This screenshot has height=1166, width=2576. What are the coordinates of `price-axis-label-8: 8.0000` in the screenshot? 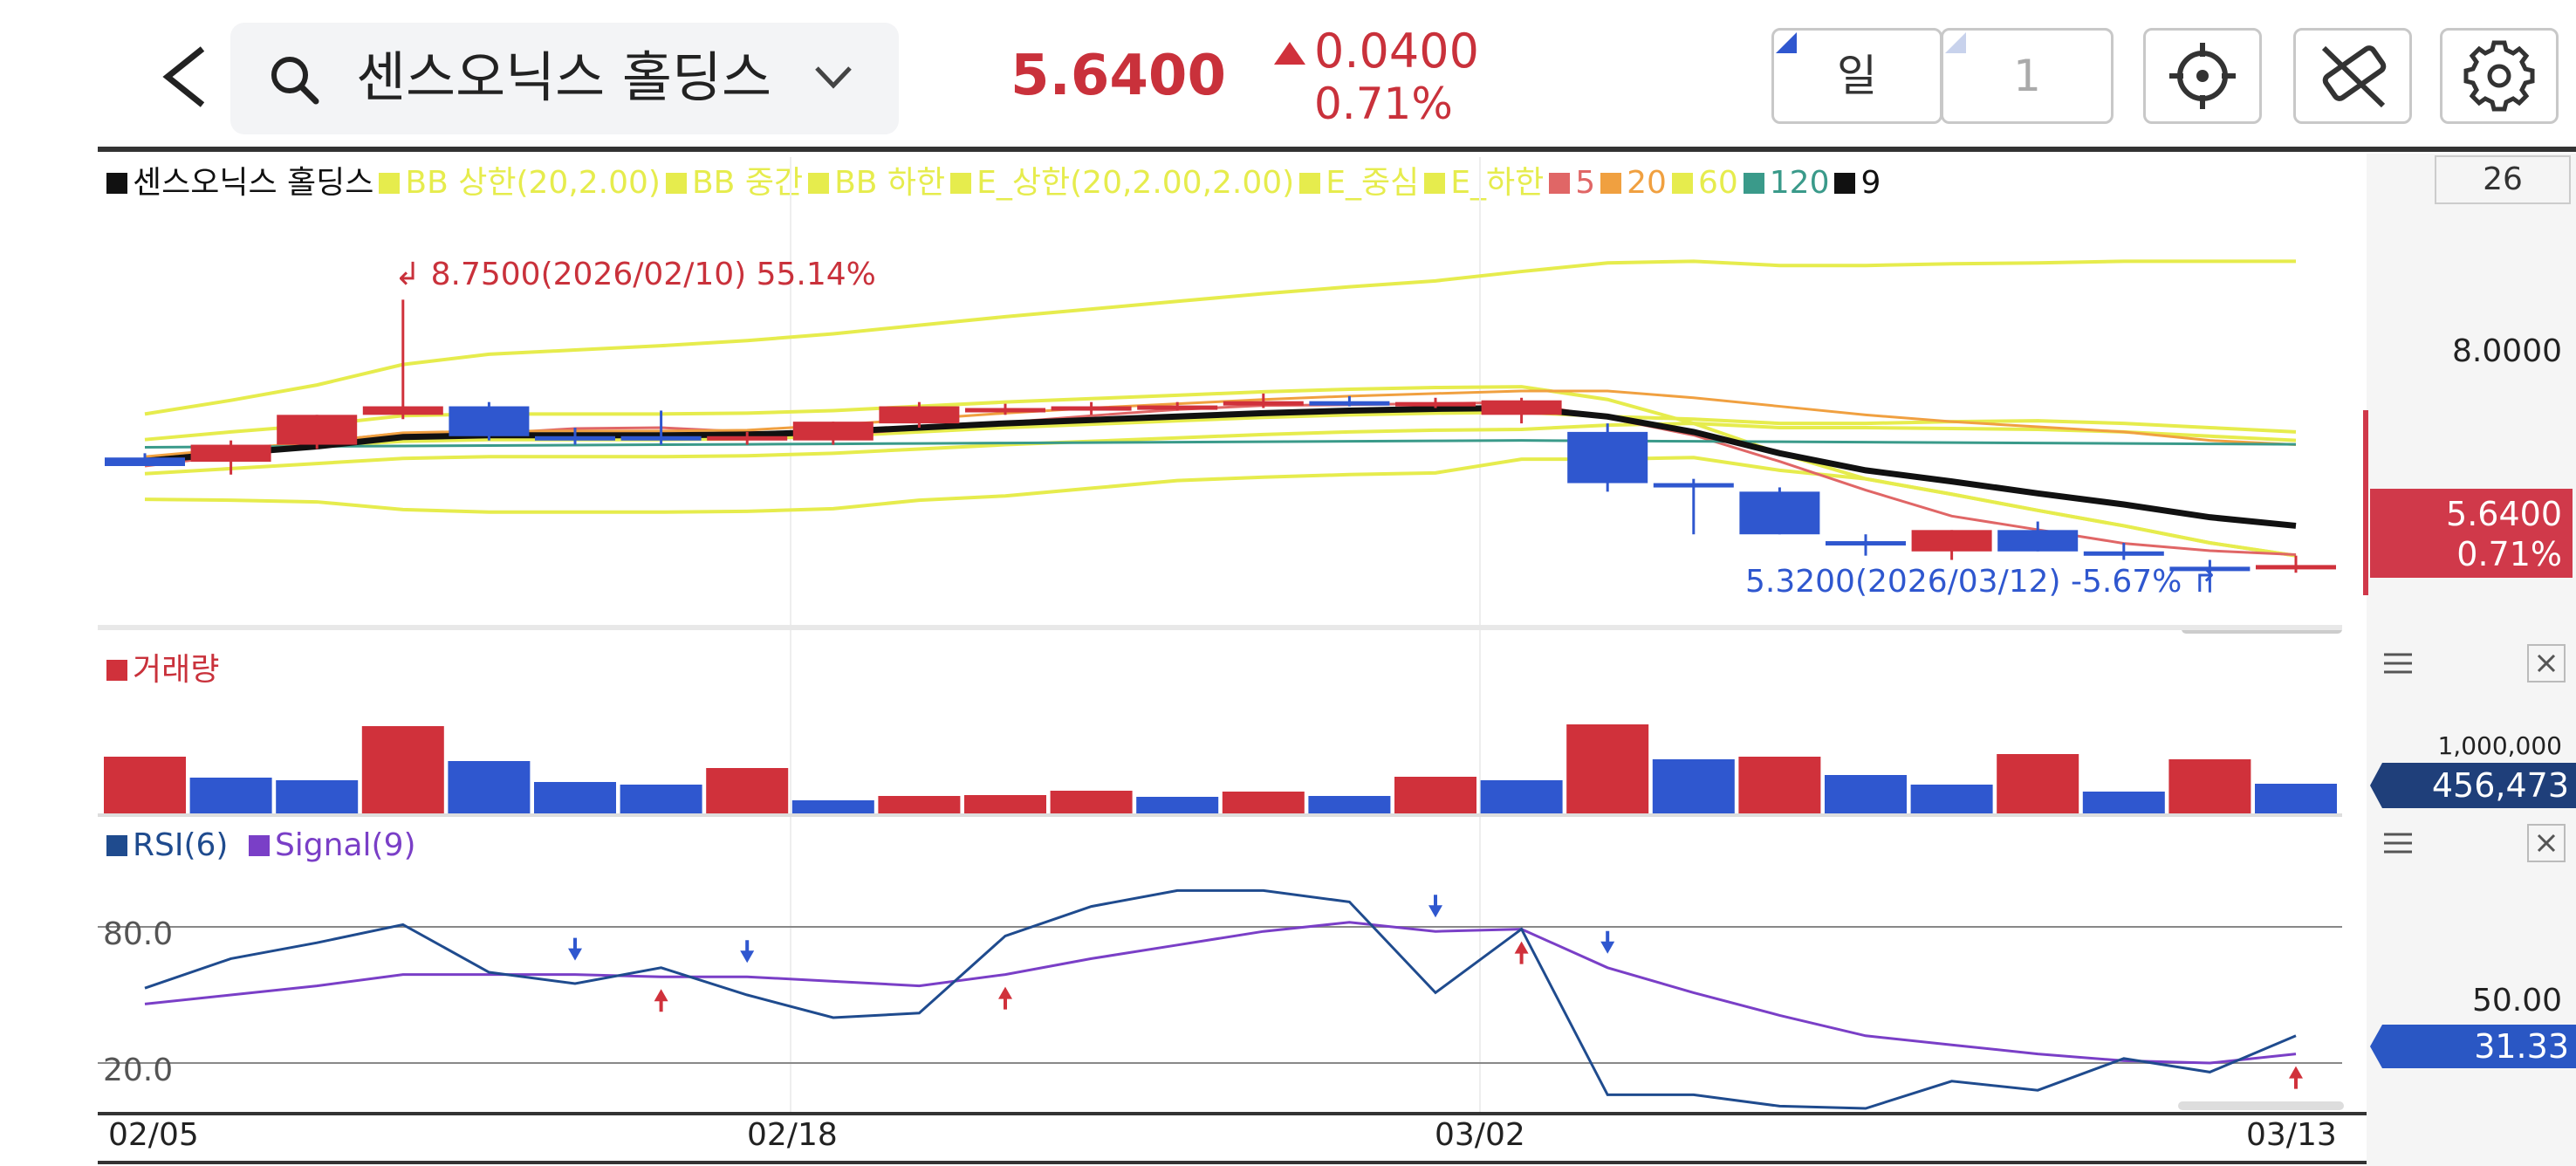 It's located at (2507, 351).